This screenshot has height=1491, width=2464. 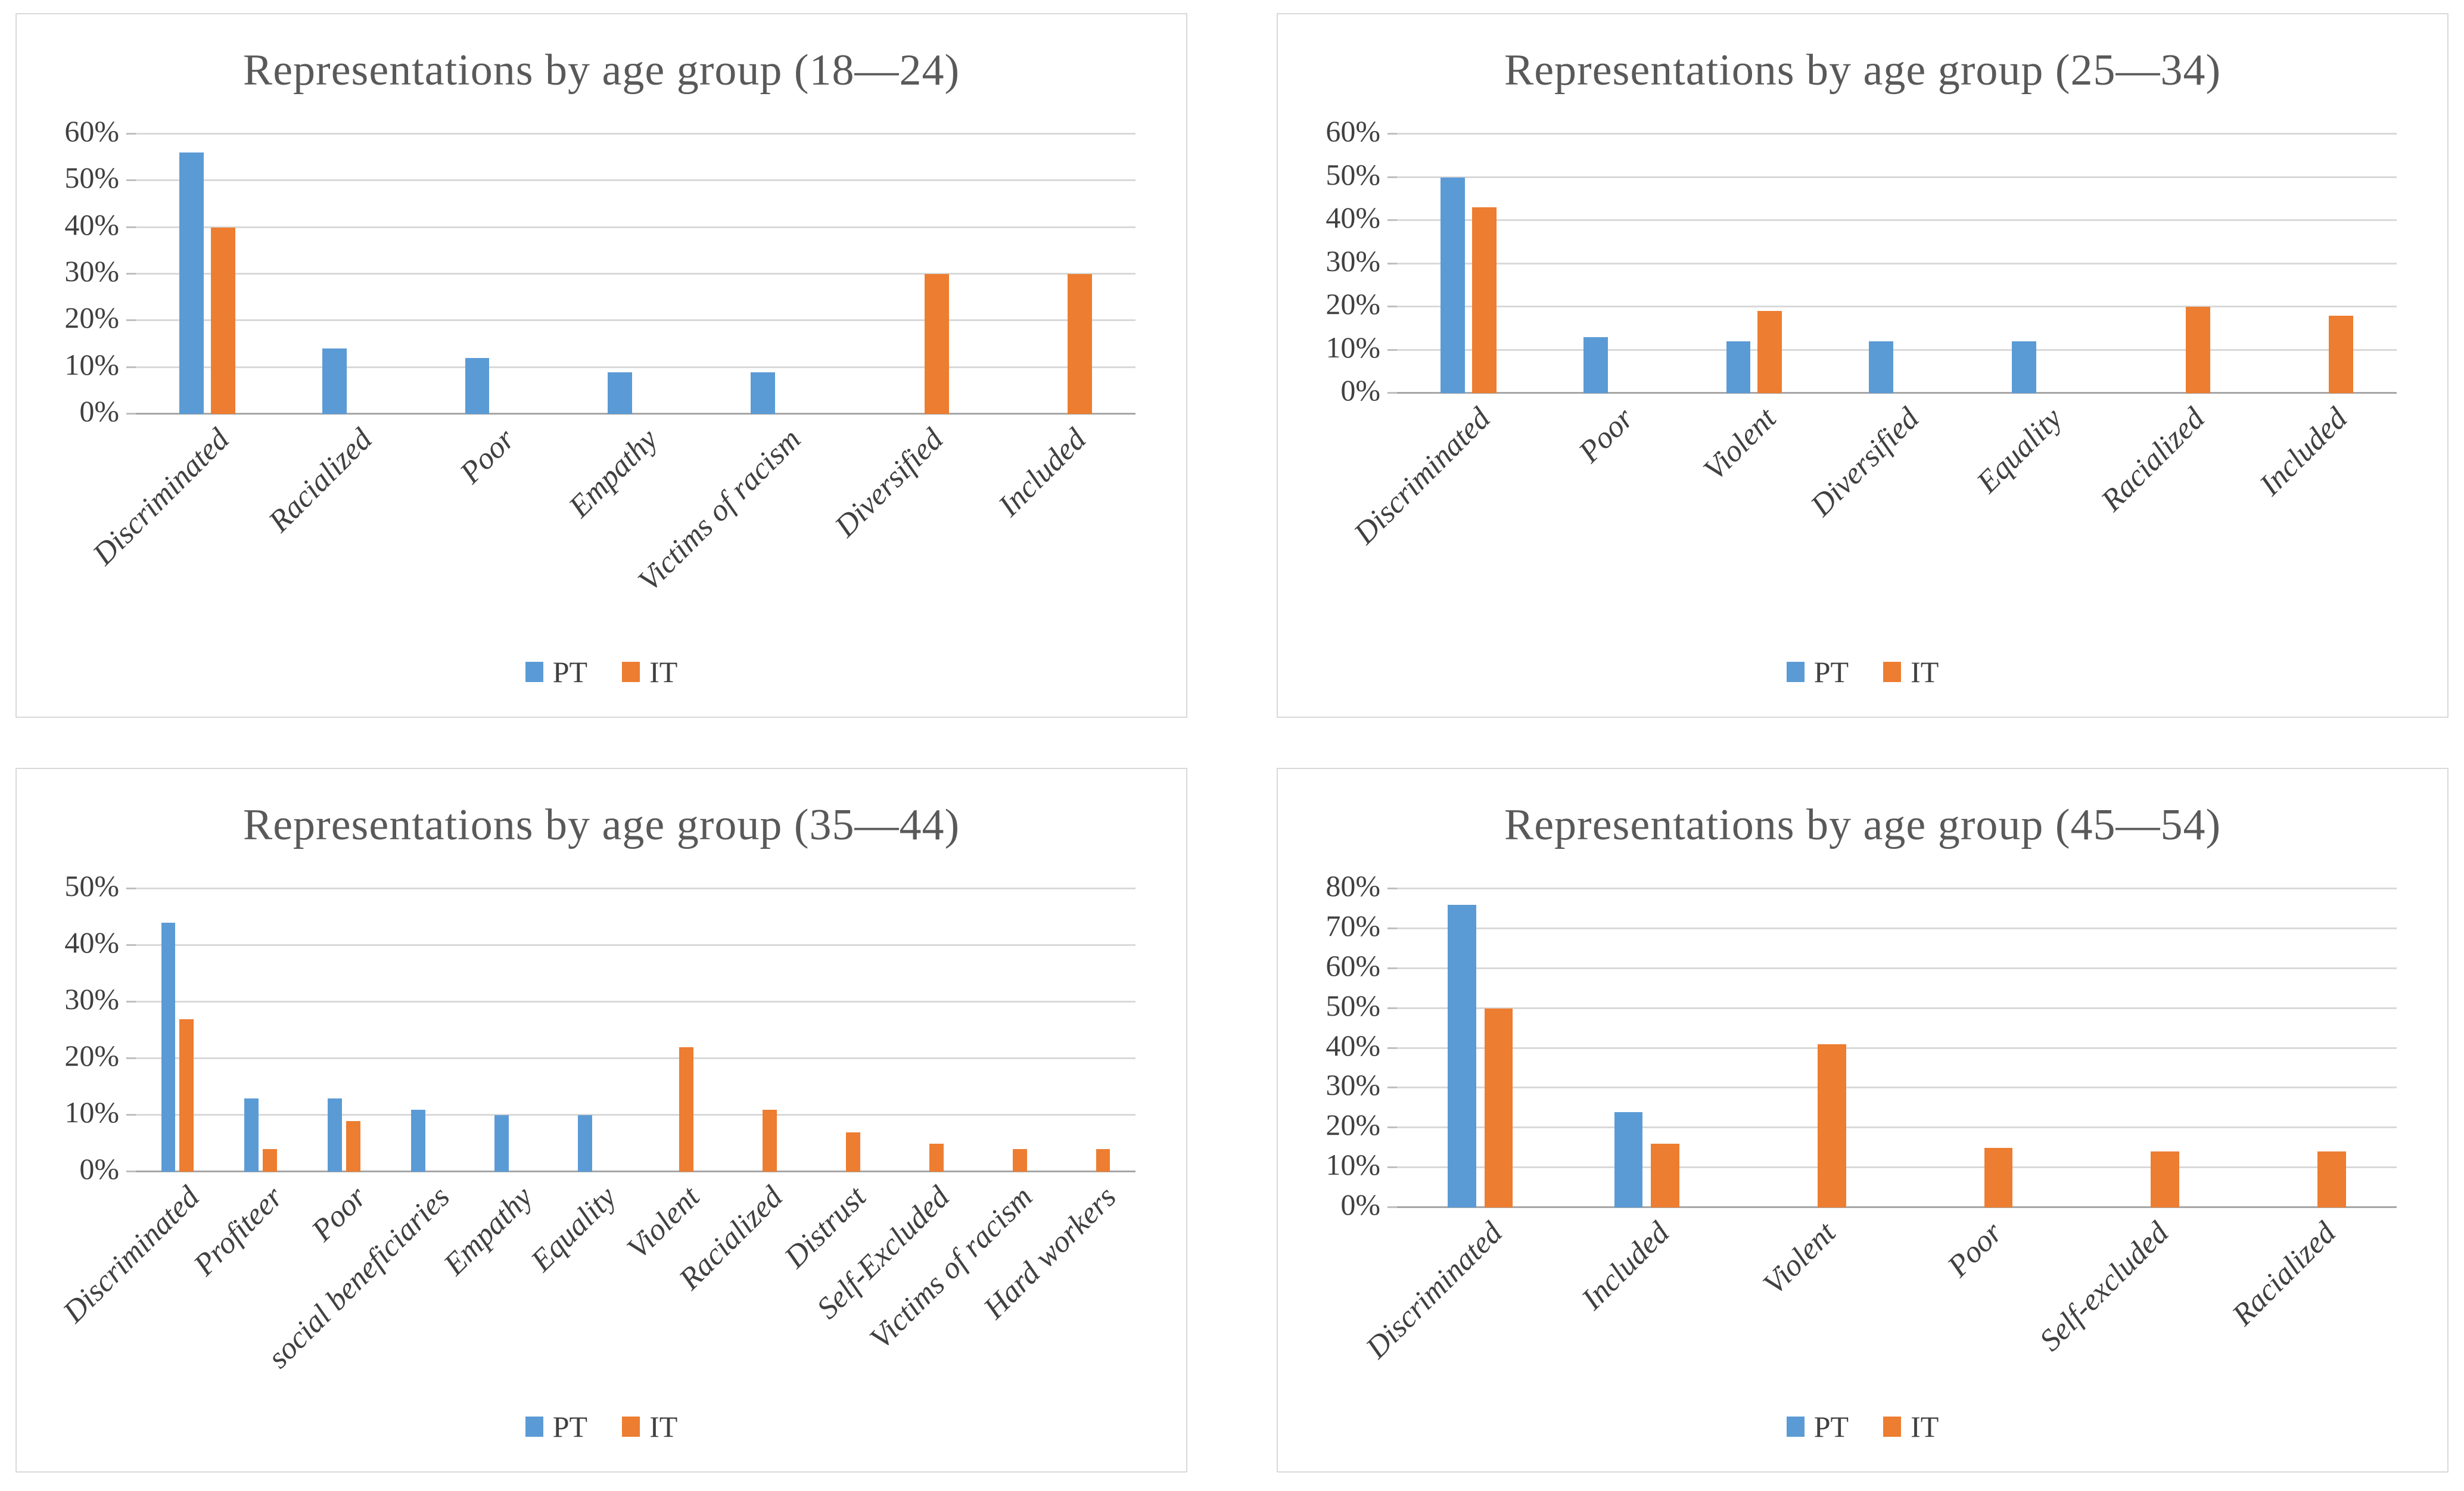 What do you see at coordinates (853, 1152) in the screenshot?
I see `bar-it-distrust` at bounding box center [853, 1152].